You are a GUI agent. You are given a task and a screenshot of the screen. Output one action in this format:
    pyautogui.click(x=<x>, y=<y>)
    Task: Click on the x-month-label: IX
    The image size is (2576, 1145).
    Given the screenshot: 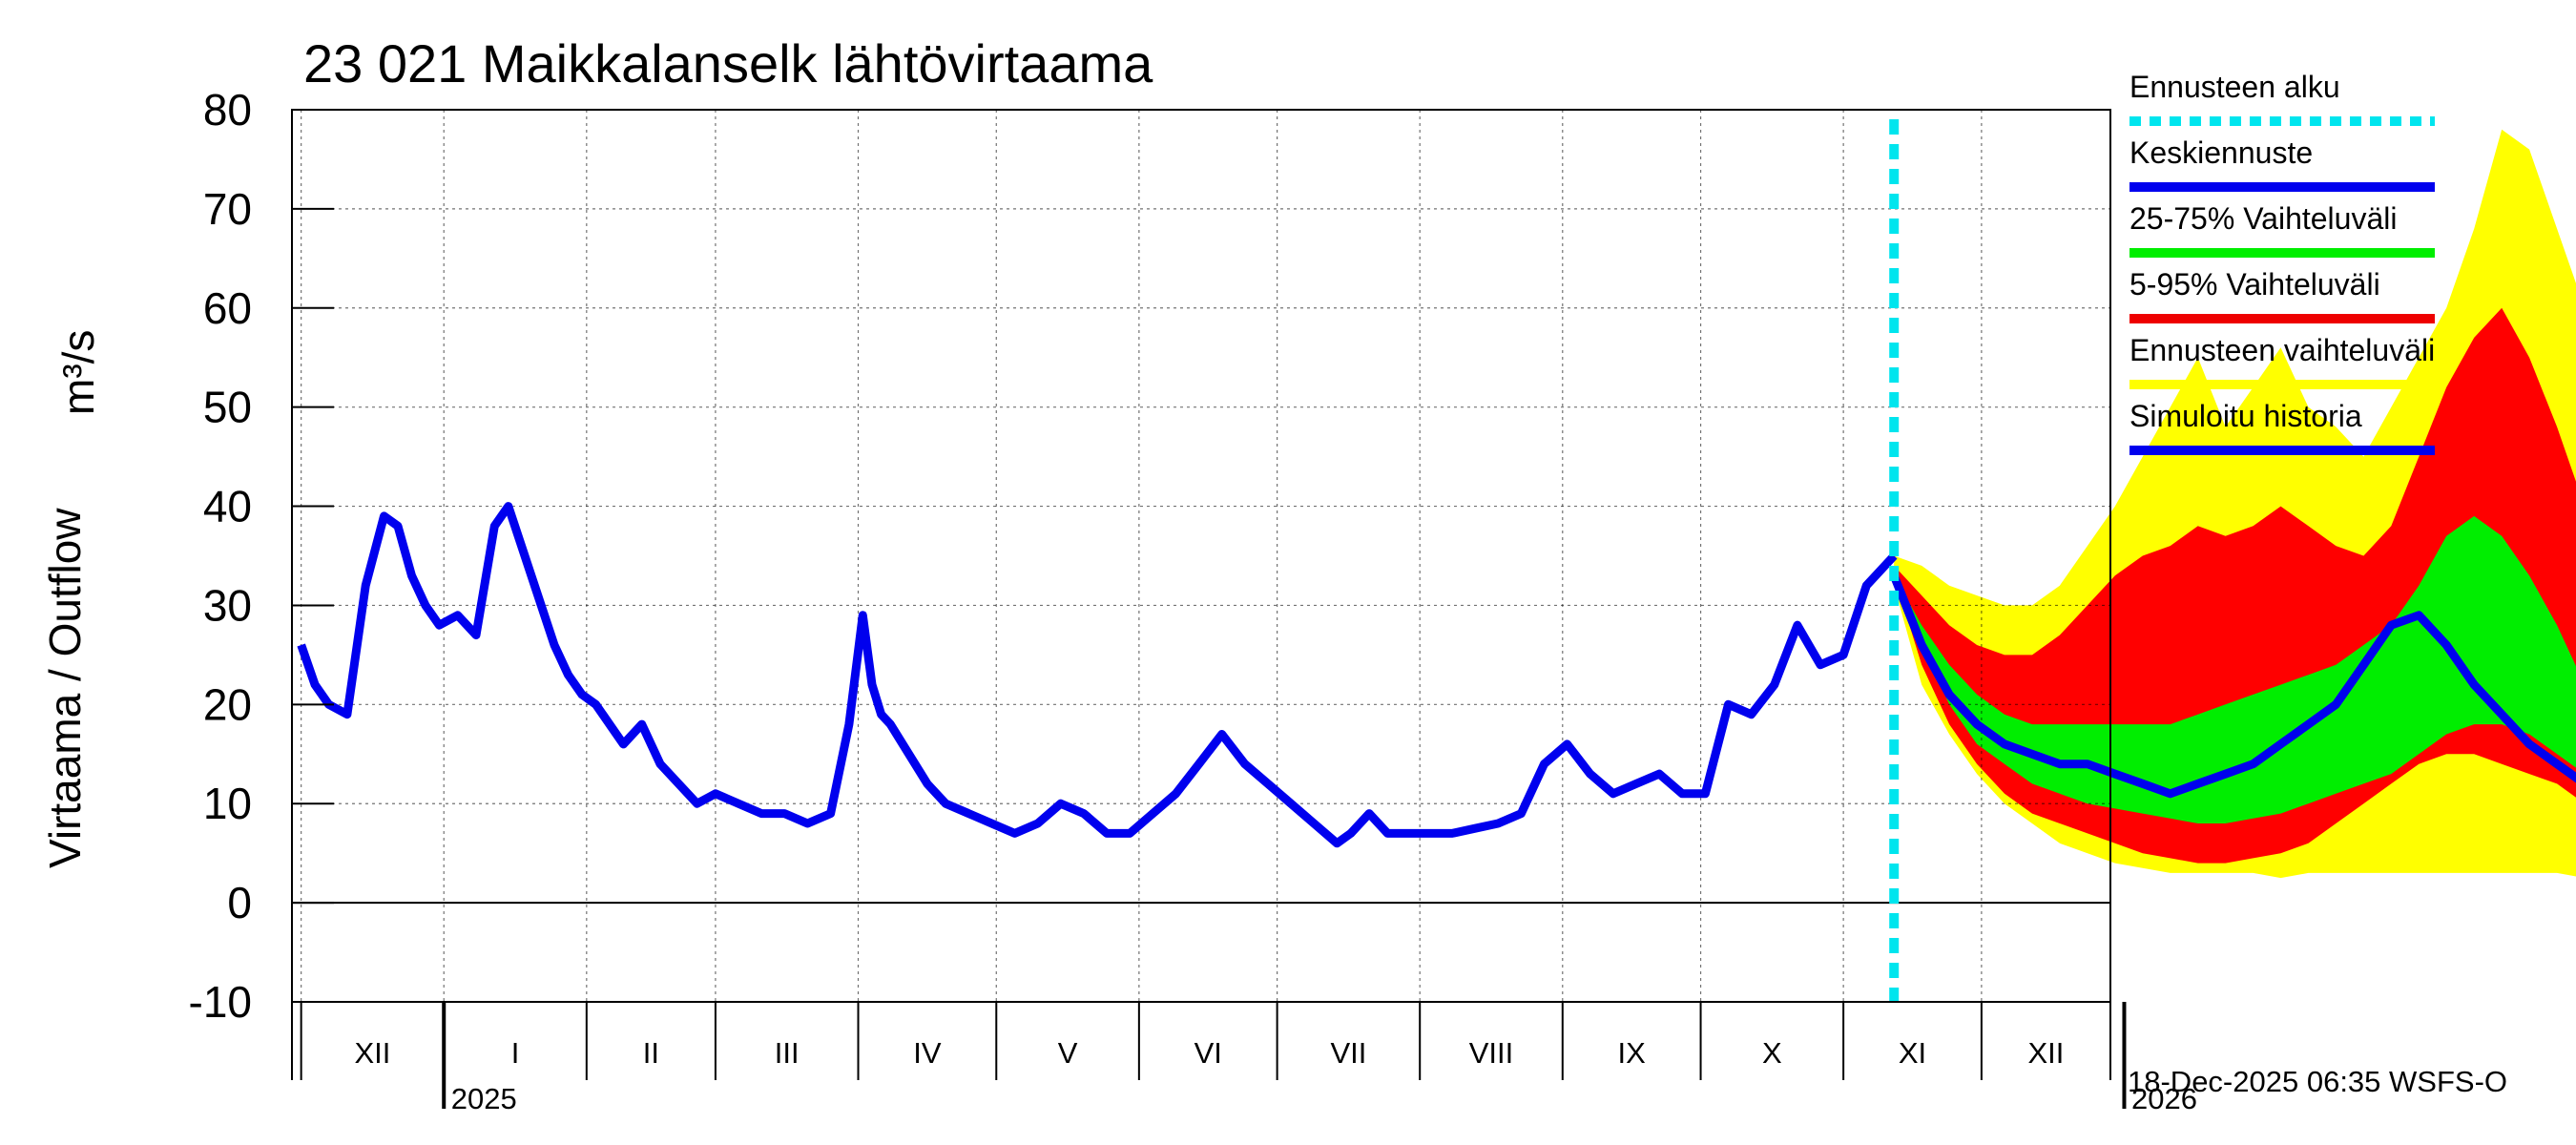 What is the action you would take?
    pyautogui.click(x=1632, y=1053)
    